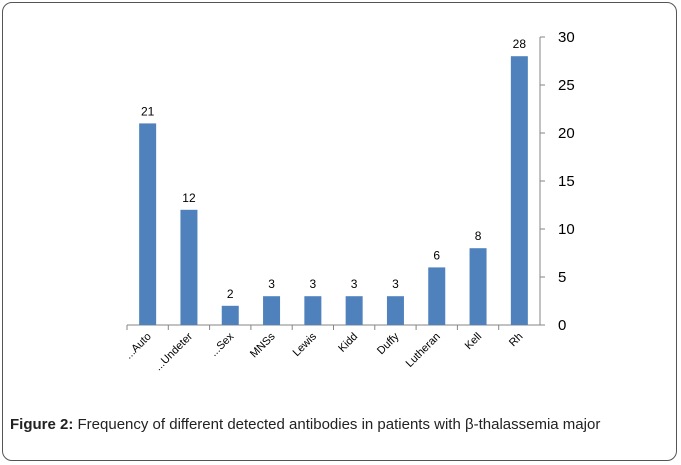  Describe the element at coordinates (388, 343) in the screenshot. I see `x-tick-label: Duffy` at that location.